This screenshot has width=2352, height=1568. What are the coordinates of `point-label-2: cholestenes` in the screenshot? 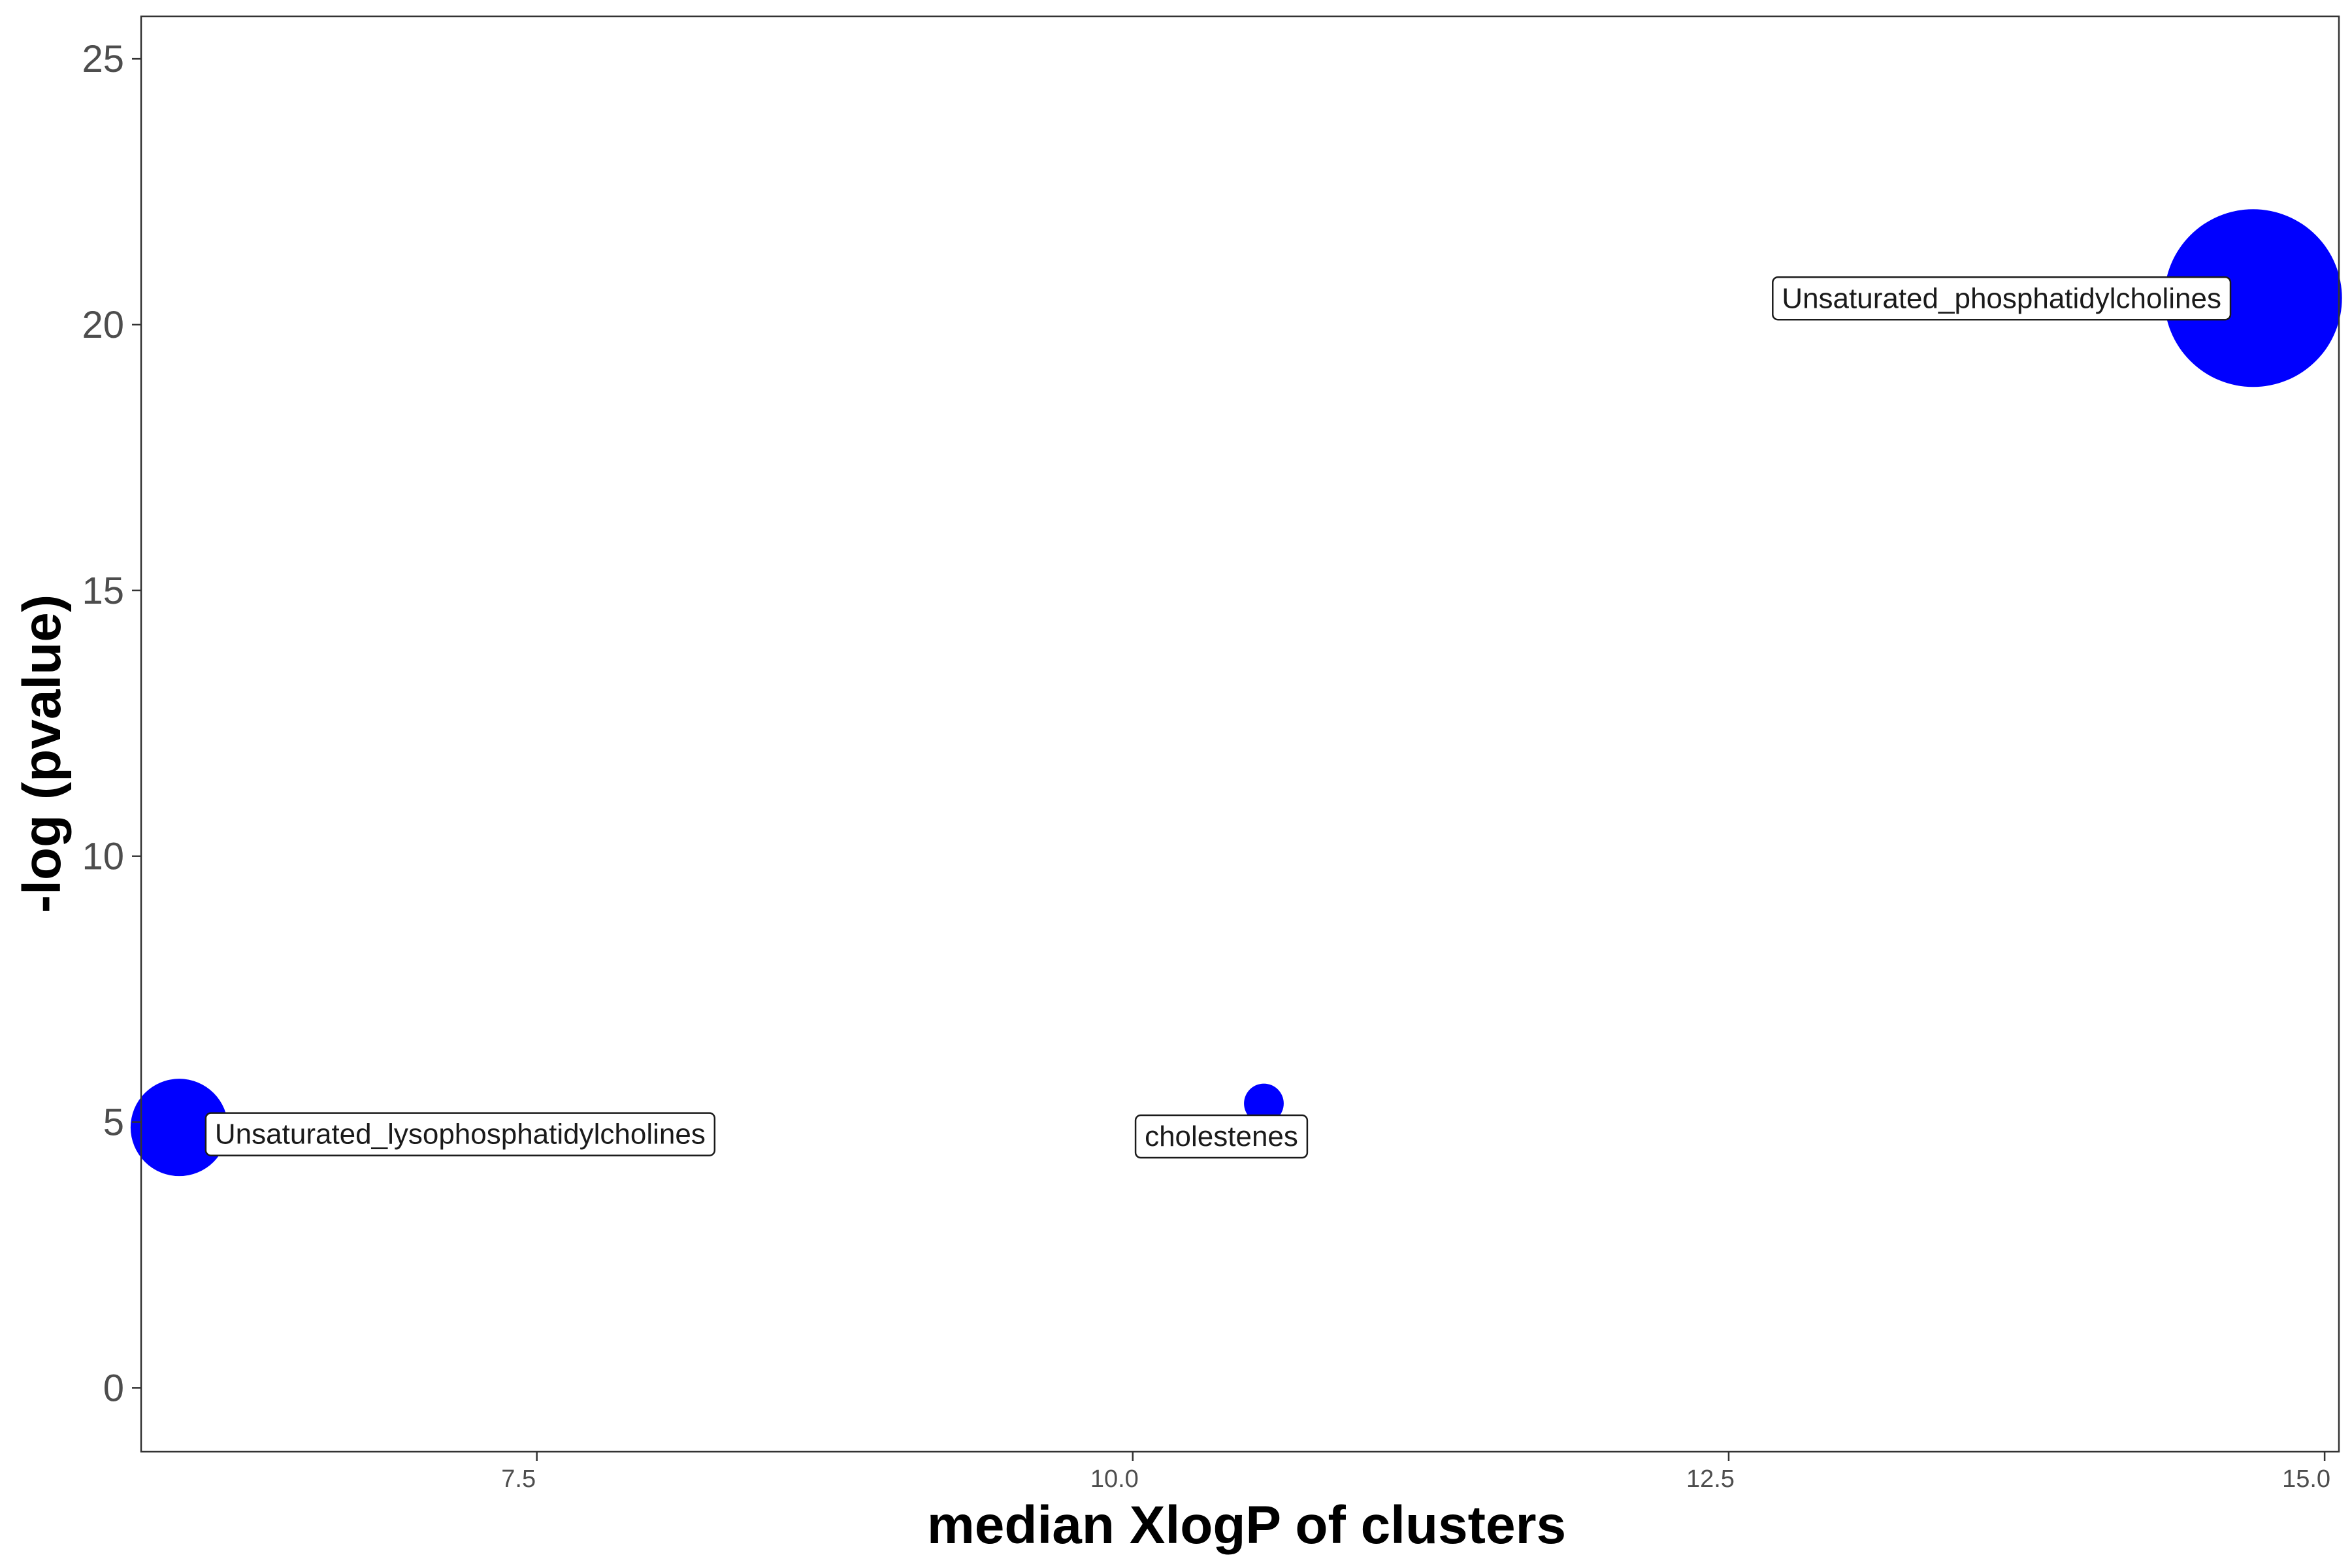 It's located at (1221, 1136).